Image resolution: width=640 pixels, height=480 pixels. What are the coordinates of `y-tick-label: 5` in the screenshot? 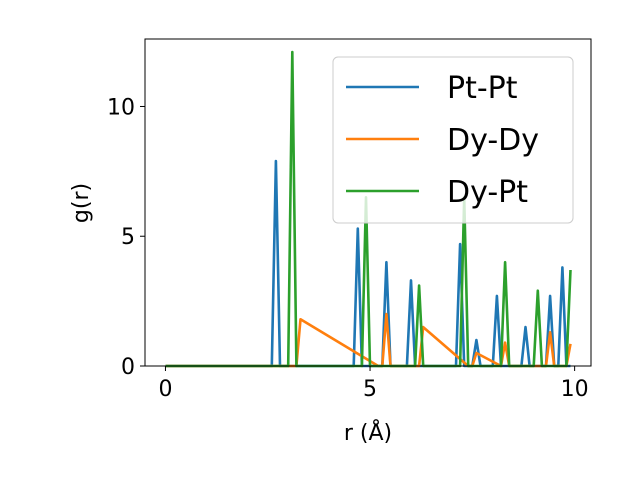 It's located at (128, 237).